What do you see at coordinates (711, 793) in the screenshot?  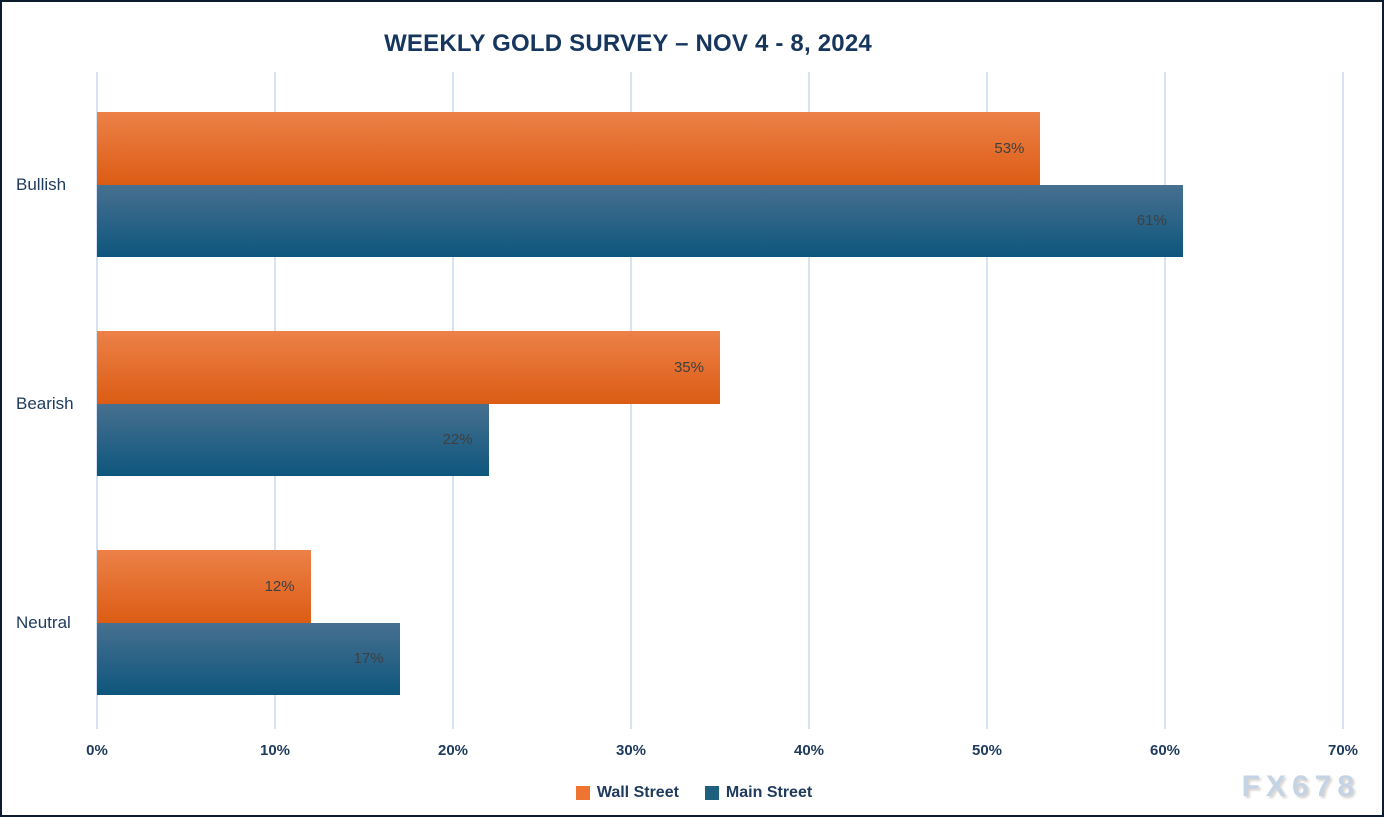 I see `legend-swatch-main-street` at bounding box center [711, 793].